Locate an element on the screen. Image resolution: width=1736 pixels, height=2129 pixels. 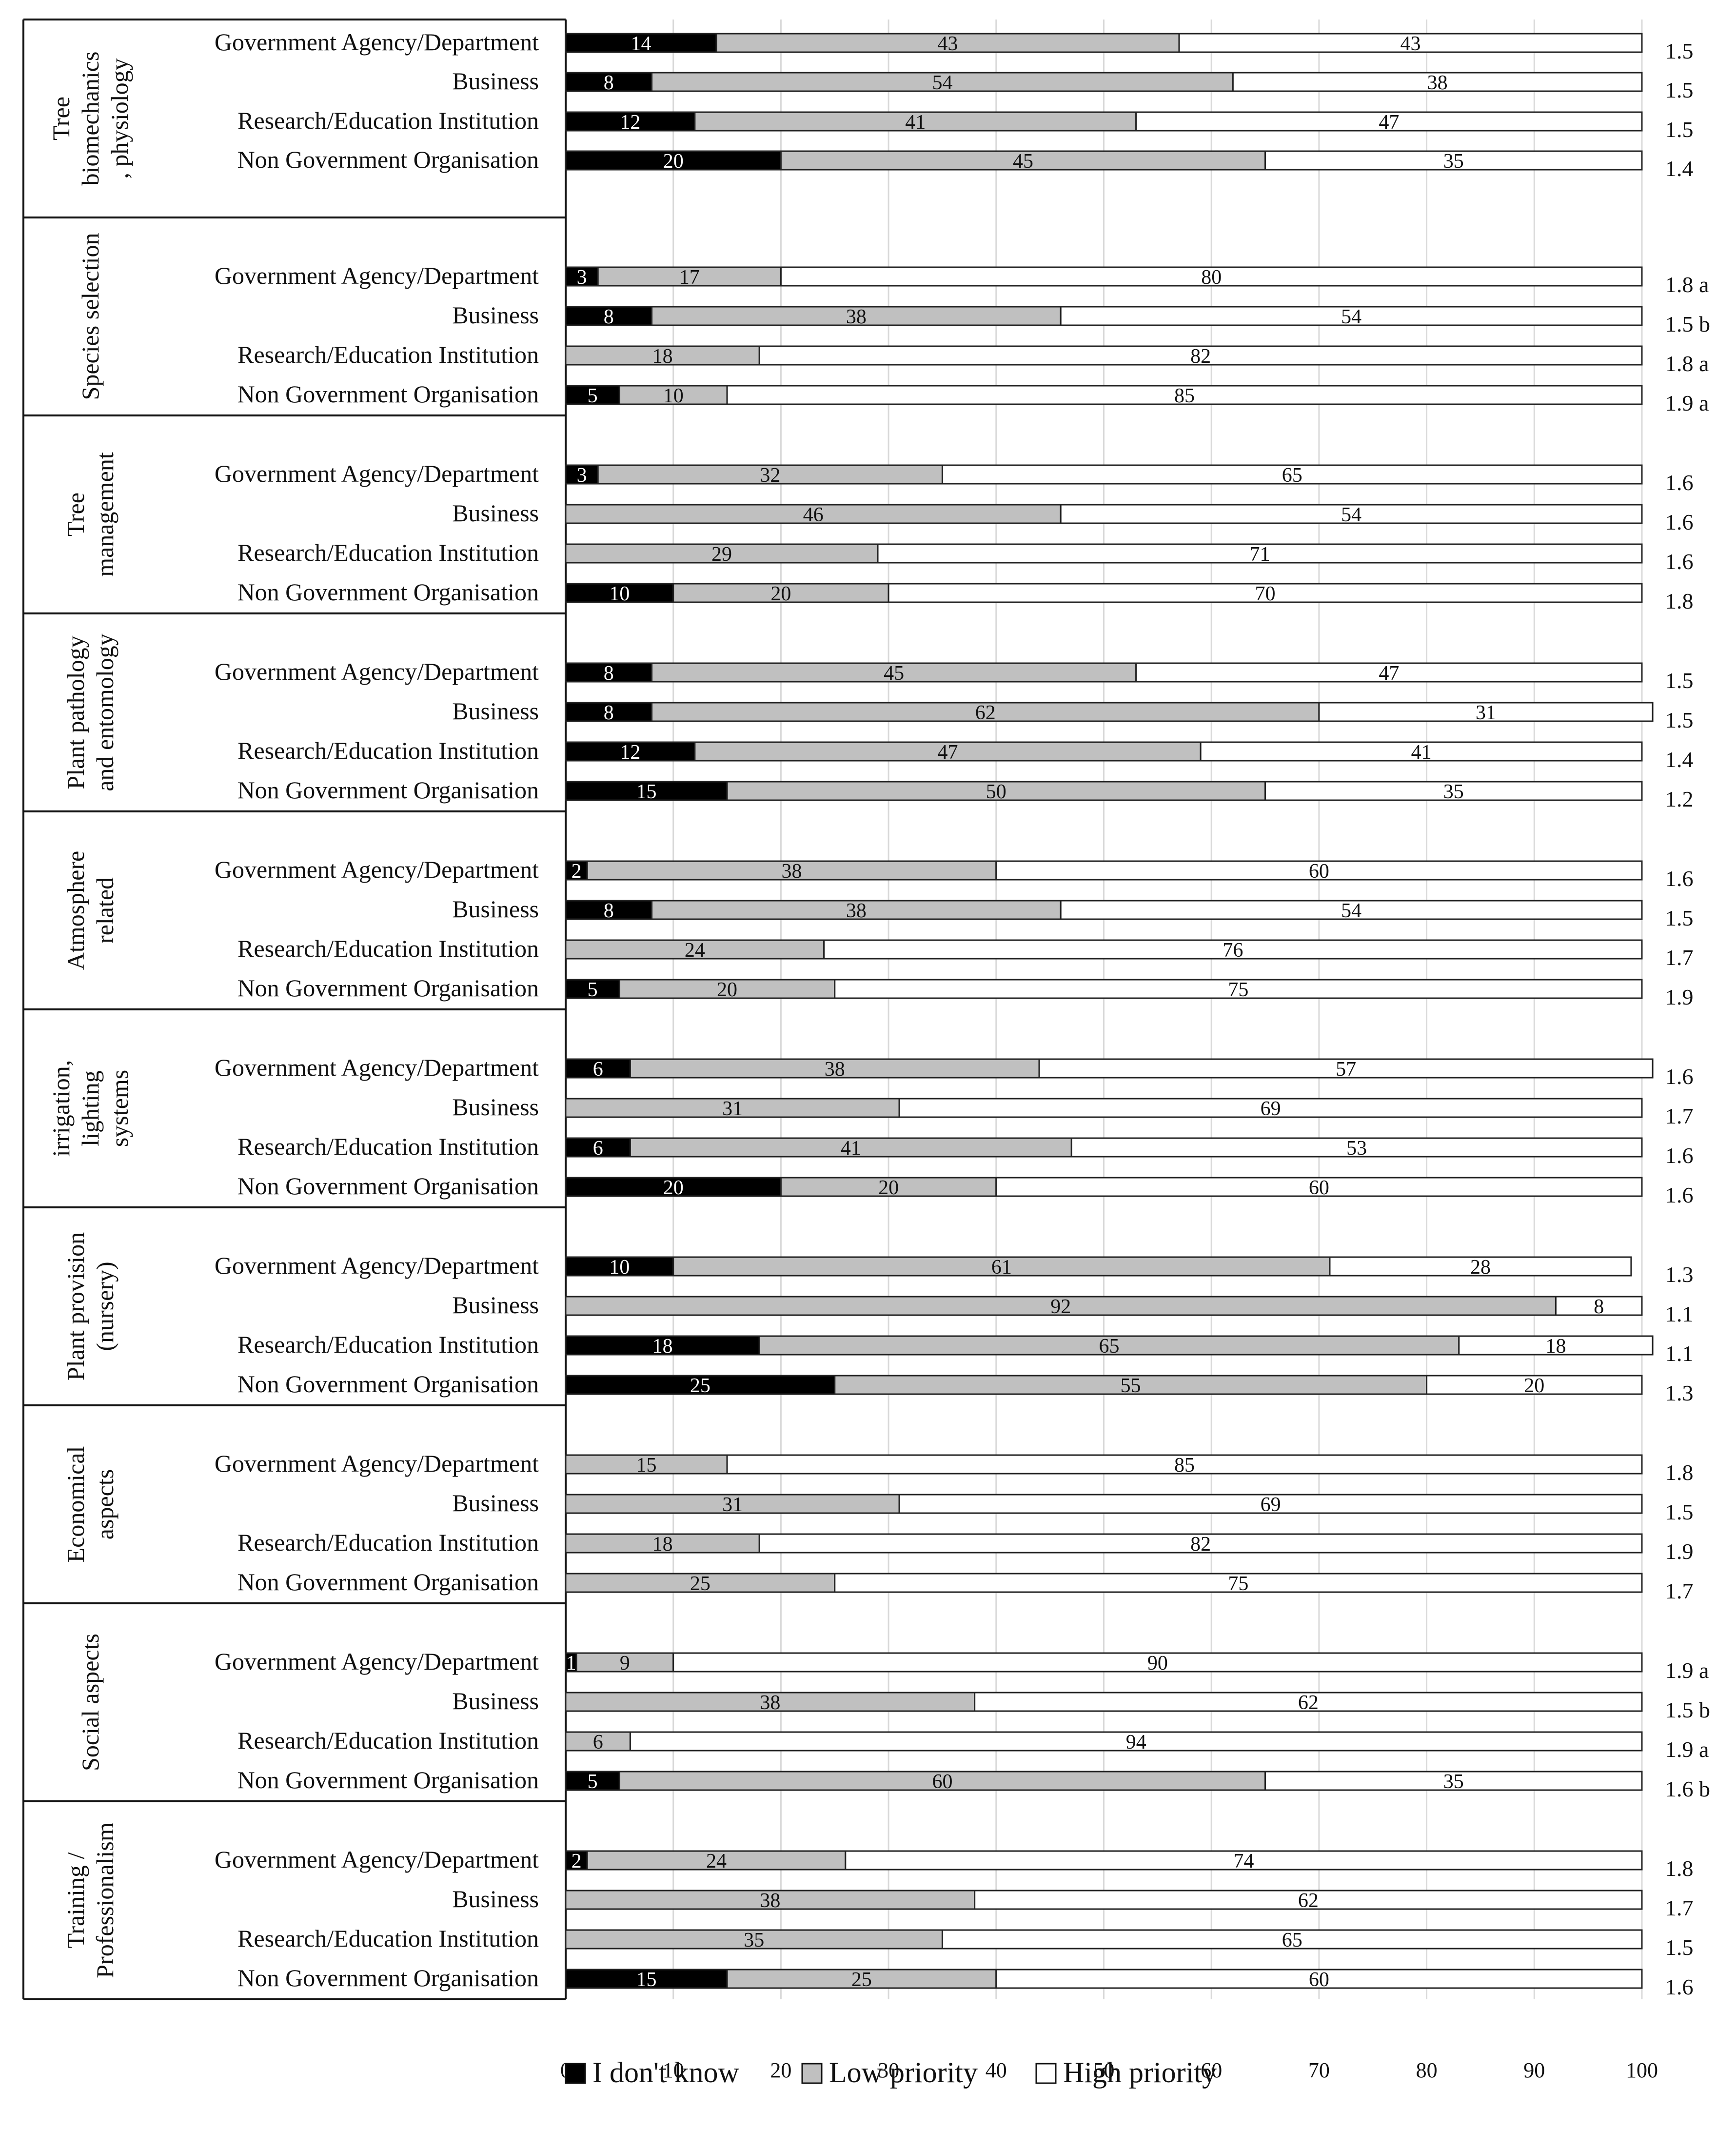
group-title-line: systems is located at coordinates (119, 1108).